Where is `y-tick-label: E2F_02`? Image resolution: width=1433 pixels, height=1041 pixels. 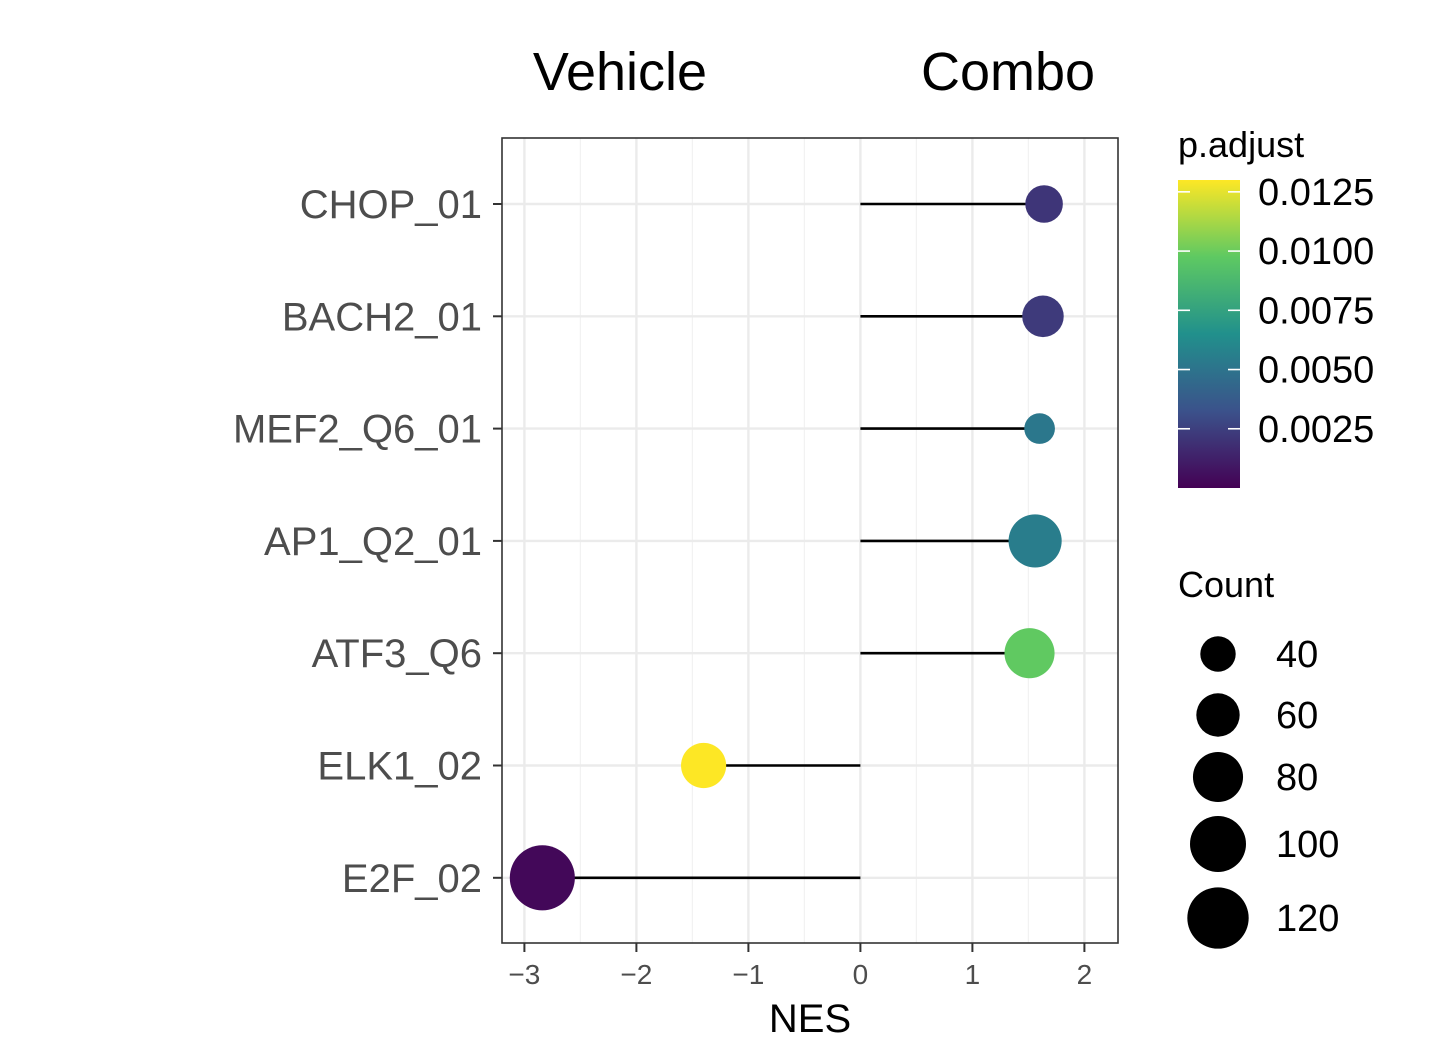 y-tick-label: E2F_02 is located at coordinates (412, 879).